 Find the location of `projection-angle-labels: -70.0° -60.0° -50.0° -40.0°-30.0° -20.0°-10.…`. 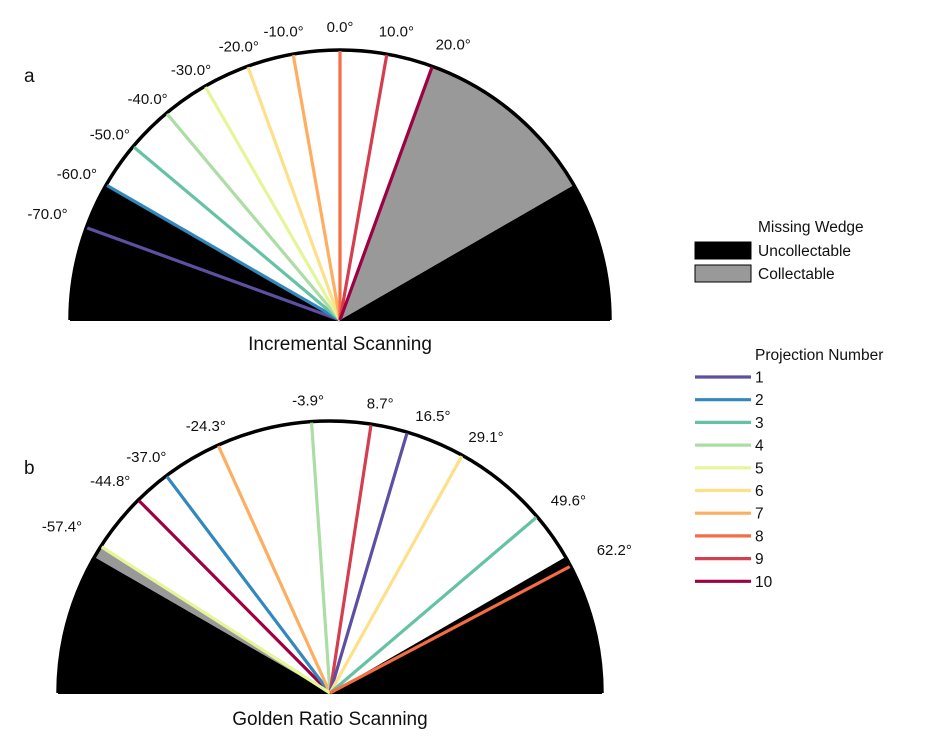

projection-angle-labels: -70.0° -60.0° -50.0° -40.0°-30.0° -20.0°-10.… is located at coordinates (248, 121).